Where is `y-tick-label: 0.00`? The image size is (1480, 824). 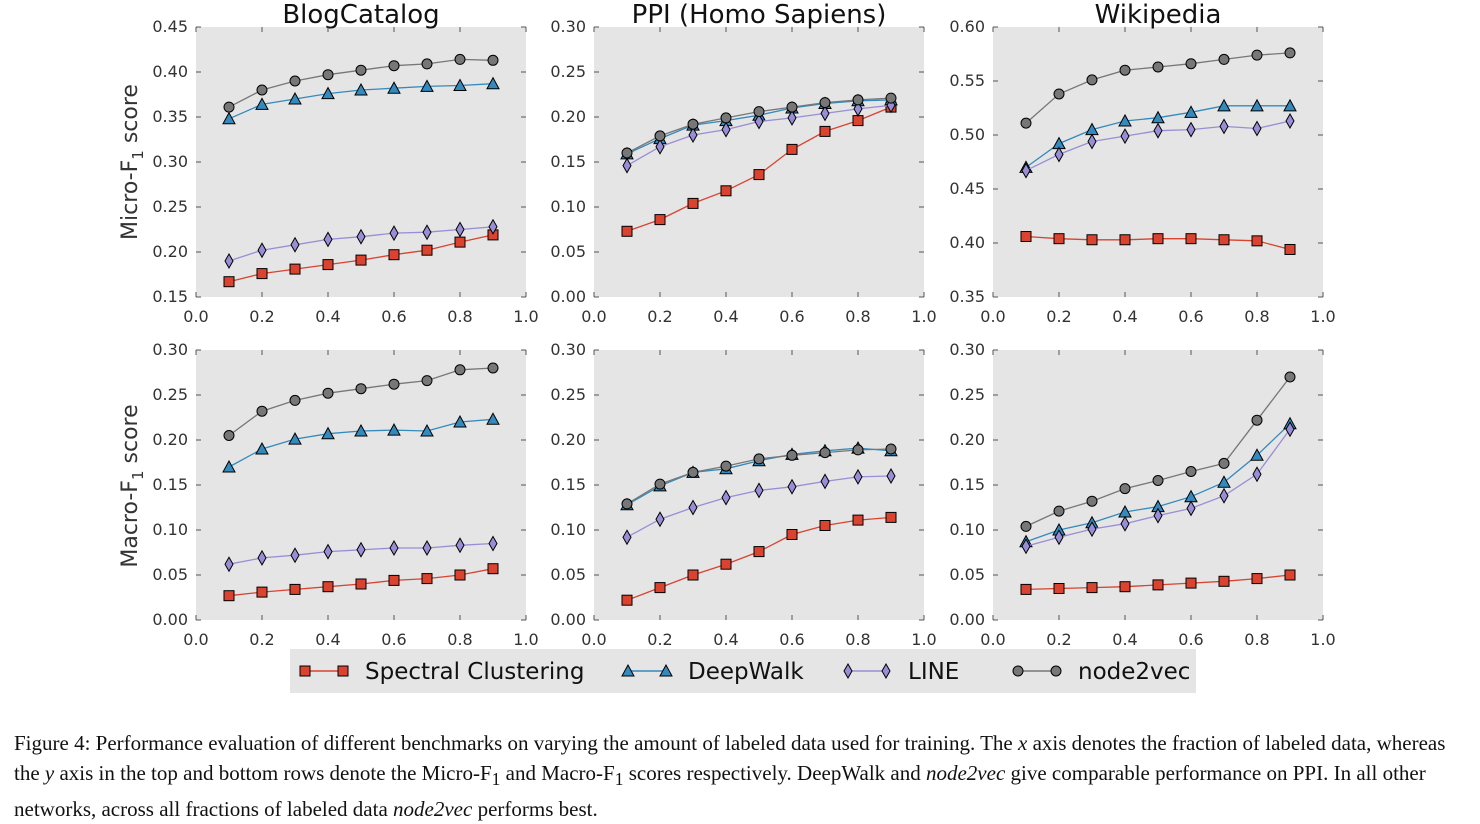
y-tick-label: 0.00 is located at coordinates (967, 619).